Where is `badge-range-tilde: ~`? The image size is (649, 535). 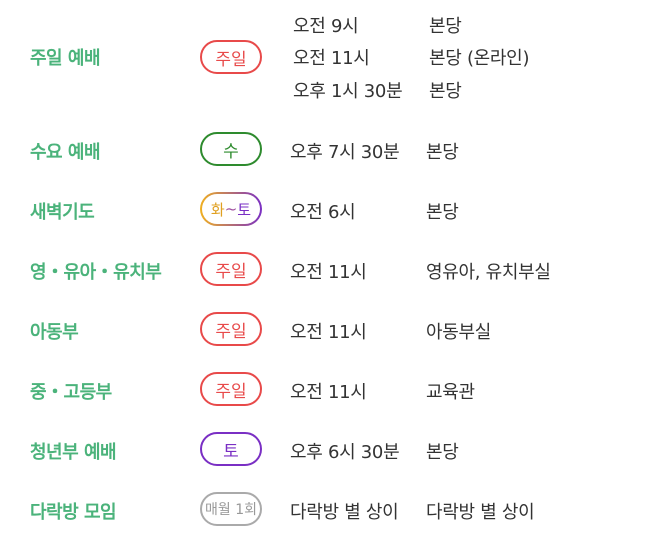
badge-range-tilde: ~ is located at coordinates (231, 209).